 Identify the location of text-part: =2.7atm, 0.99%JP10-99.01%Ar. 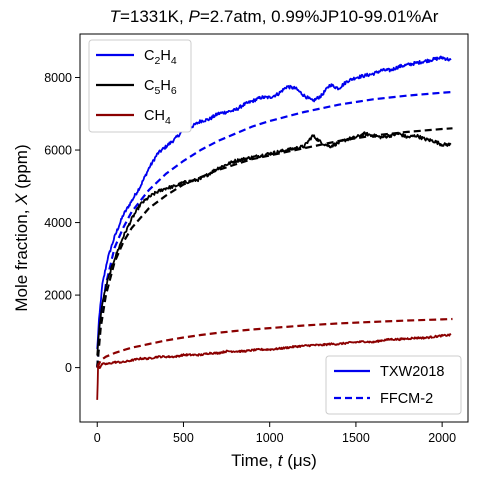
(319, 16).